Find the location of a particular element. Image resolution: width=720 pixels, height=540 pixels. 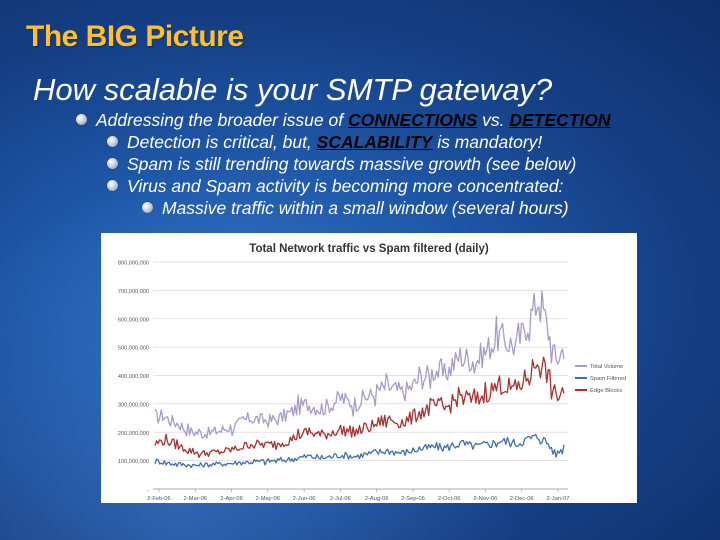

bullet-2-pre: Detection is critical, but, is located at coordinates (222, 142).